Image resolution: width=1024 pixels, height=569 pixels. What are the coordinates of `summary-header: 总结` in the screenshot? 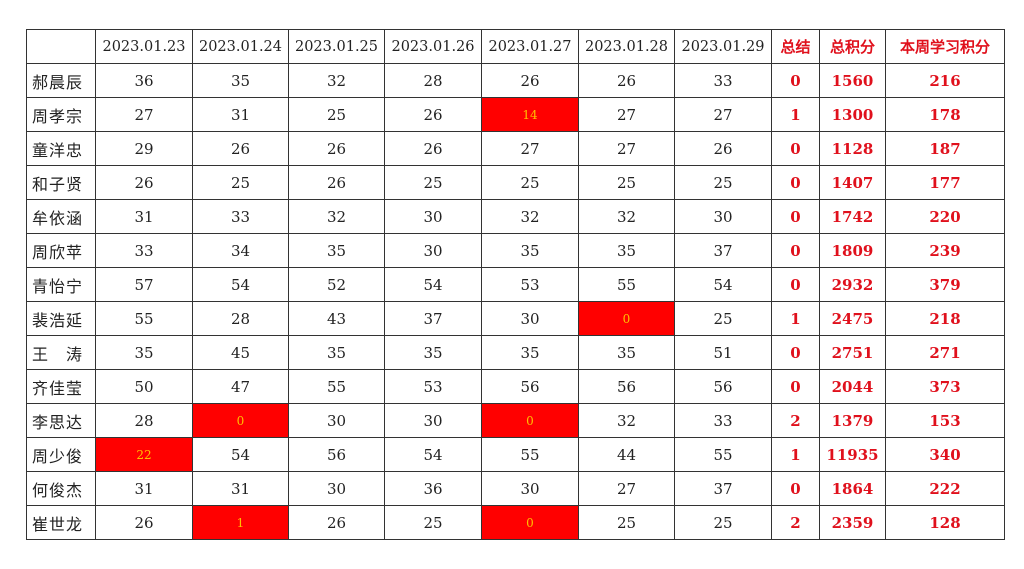 It's located at (795, 46).